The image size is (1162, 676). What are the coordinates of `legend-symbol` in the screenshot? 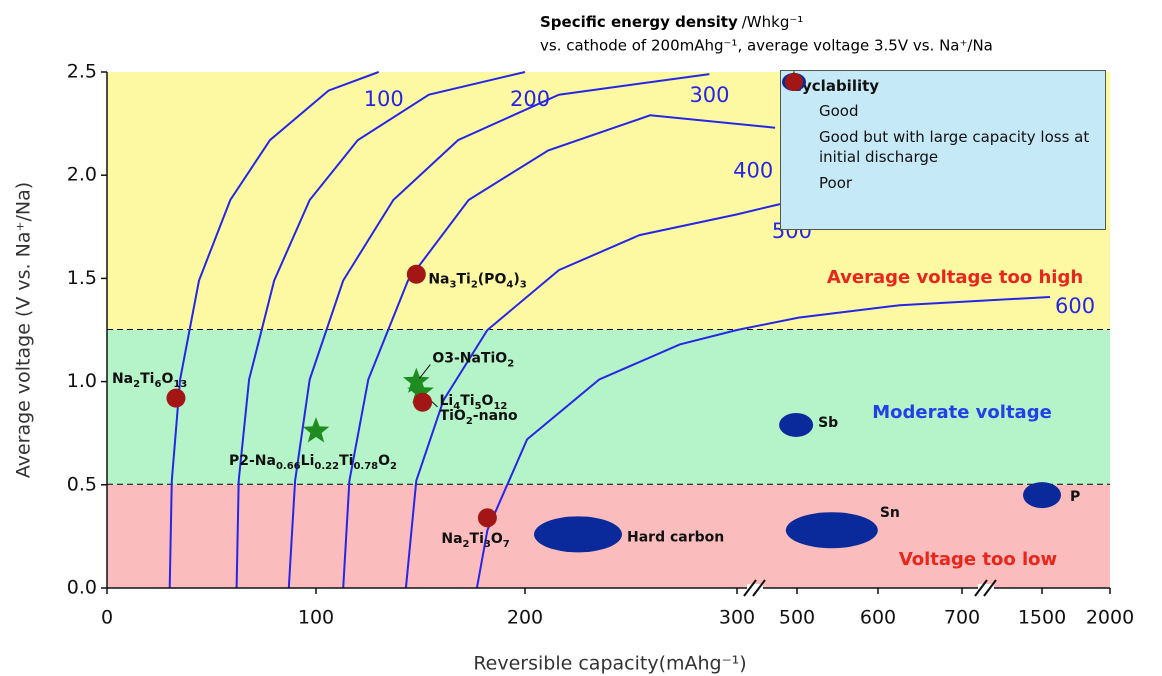 It's located at (794, 82).